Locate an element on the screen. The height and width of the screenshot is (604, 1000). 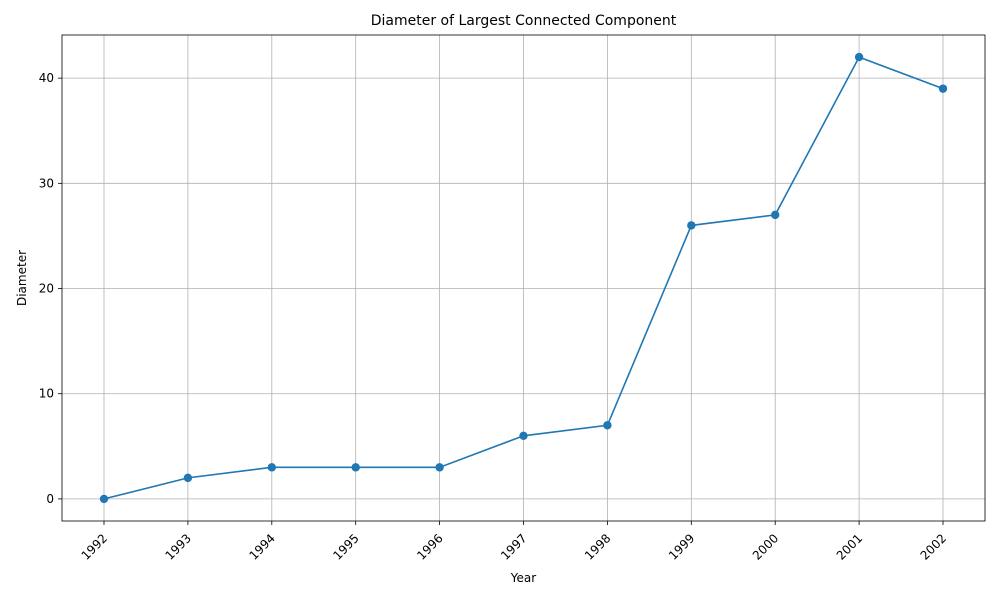
y-tick-label: 30 is located at coordinates (46, 183).